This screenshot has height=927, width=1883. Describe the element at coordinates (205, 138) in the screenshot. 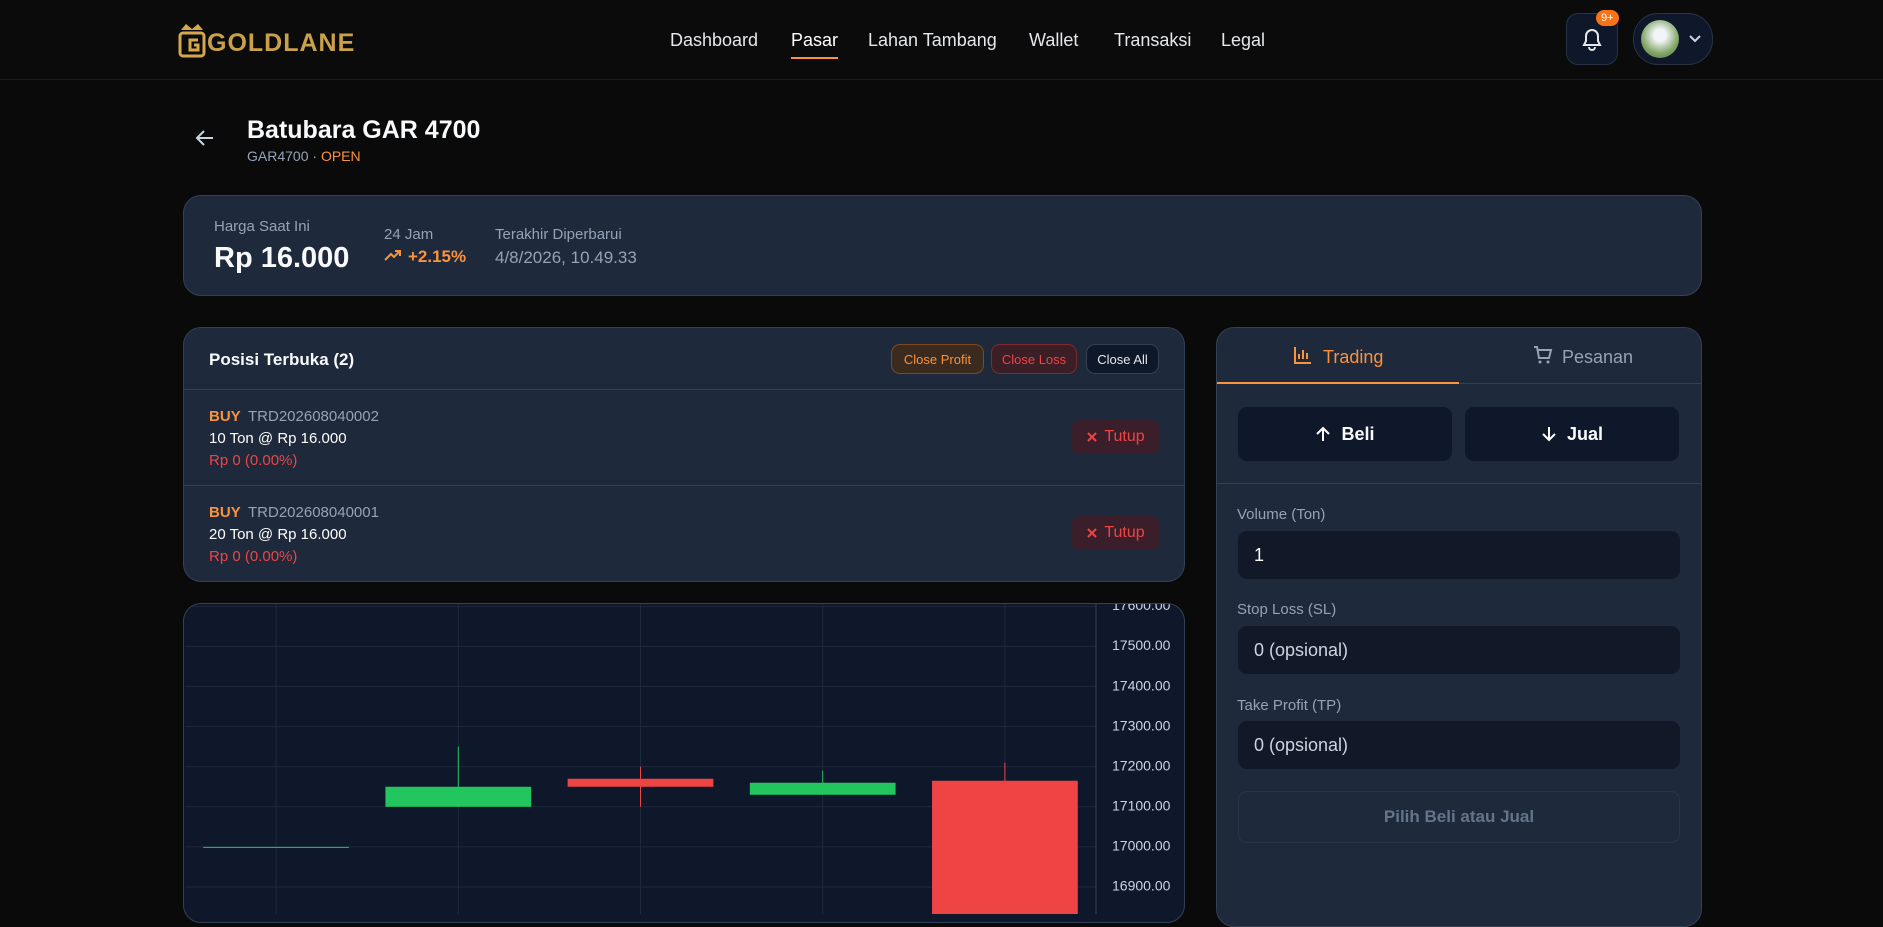

I see `back-button` at that location.